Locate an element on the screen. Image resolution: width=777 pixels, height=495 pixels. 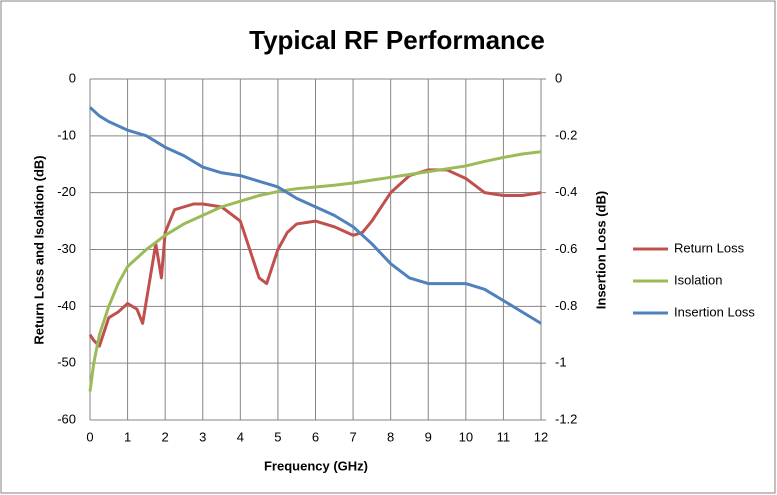
y-axis-label: Return Loss and Isolation (dB) is located at coordinates (38, 249).